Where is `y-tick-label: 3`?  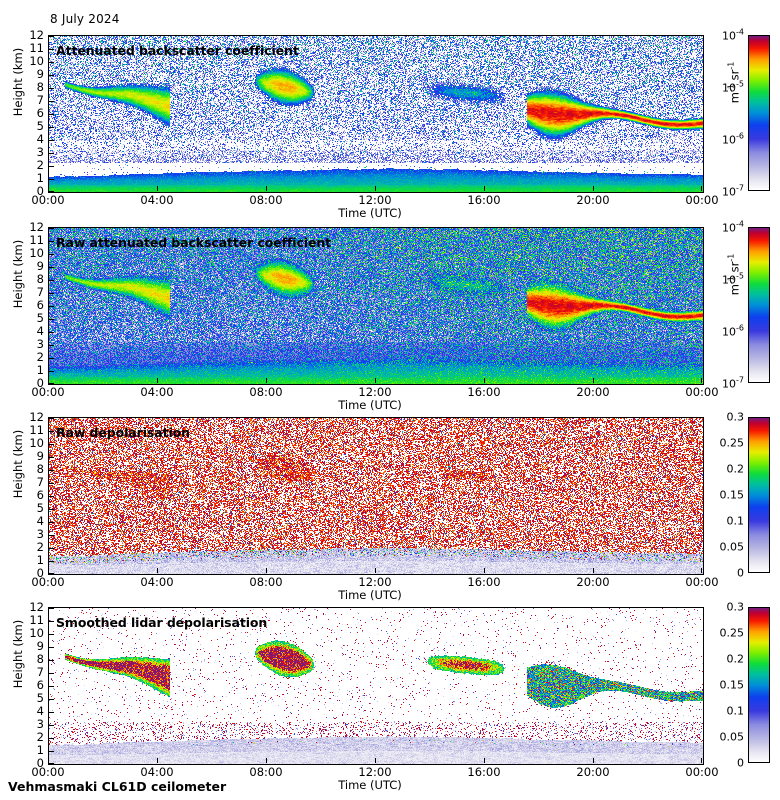 y-tick-label: 3 is located at coordinates (40, 344).